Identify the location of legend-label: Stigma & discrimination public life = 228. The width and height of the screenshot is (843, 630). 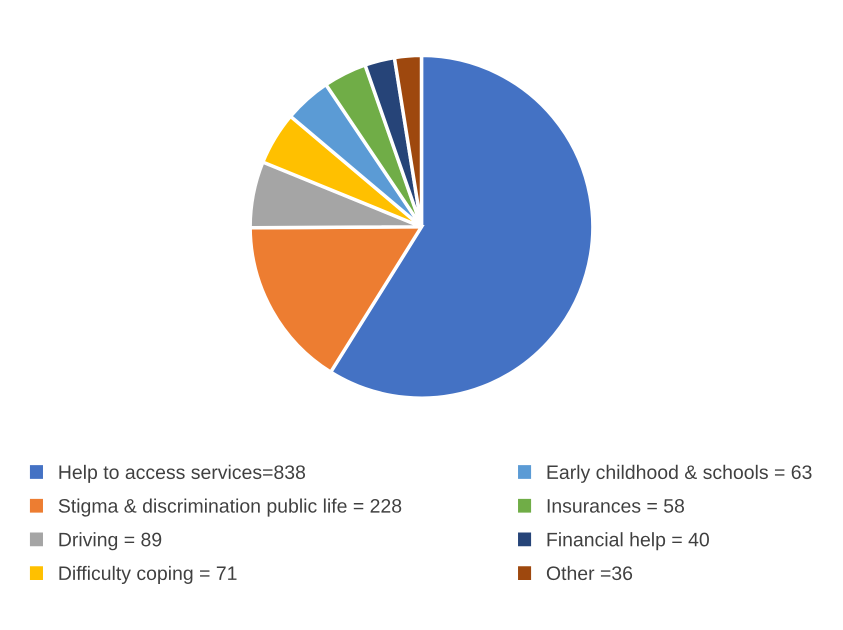
(230, 507).